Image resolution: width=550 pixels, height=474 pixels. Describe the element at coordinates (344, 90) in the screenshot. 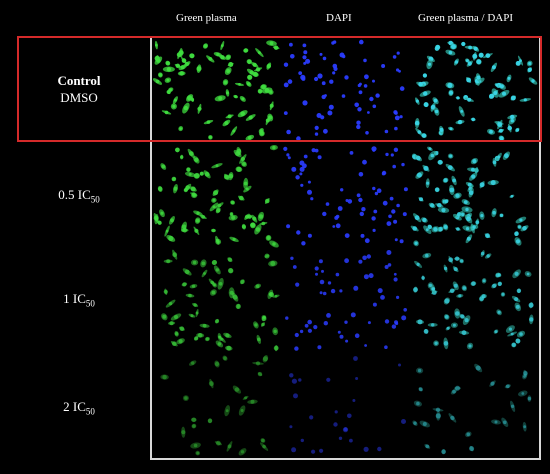

I see `micrograph-control-dapi` at that location.